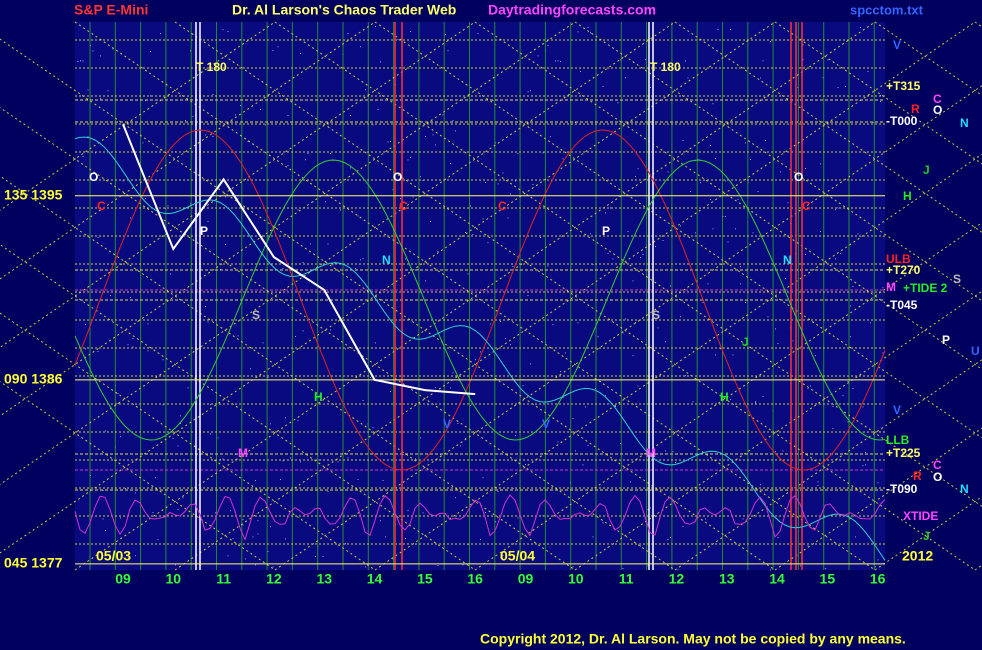 The width and height of the screenshot is (982, 650). I want to click on x-tick-label: 13, so click(727, 579).